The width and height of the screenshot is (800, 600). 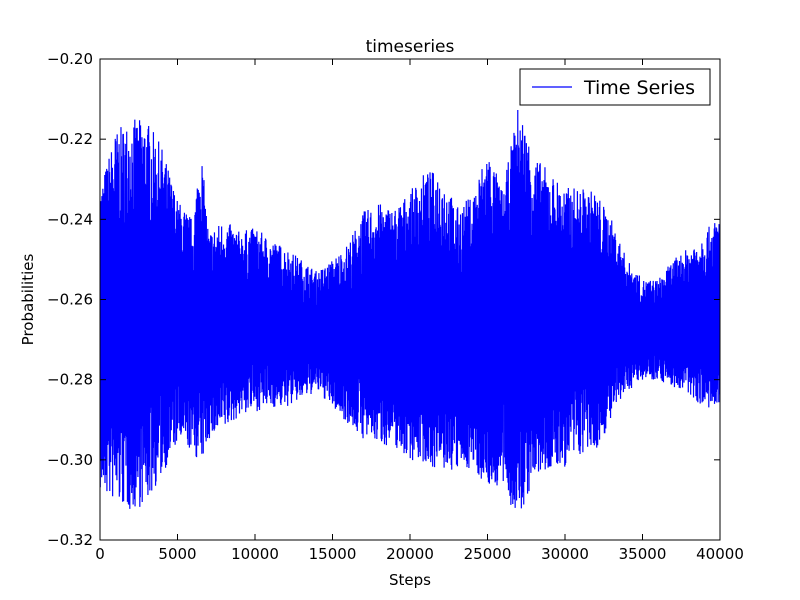 I want to click on x-tick-label: 35000, so click(x=643, y=554).